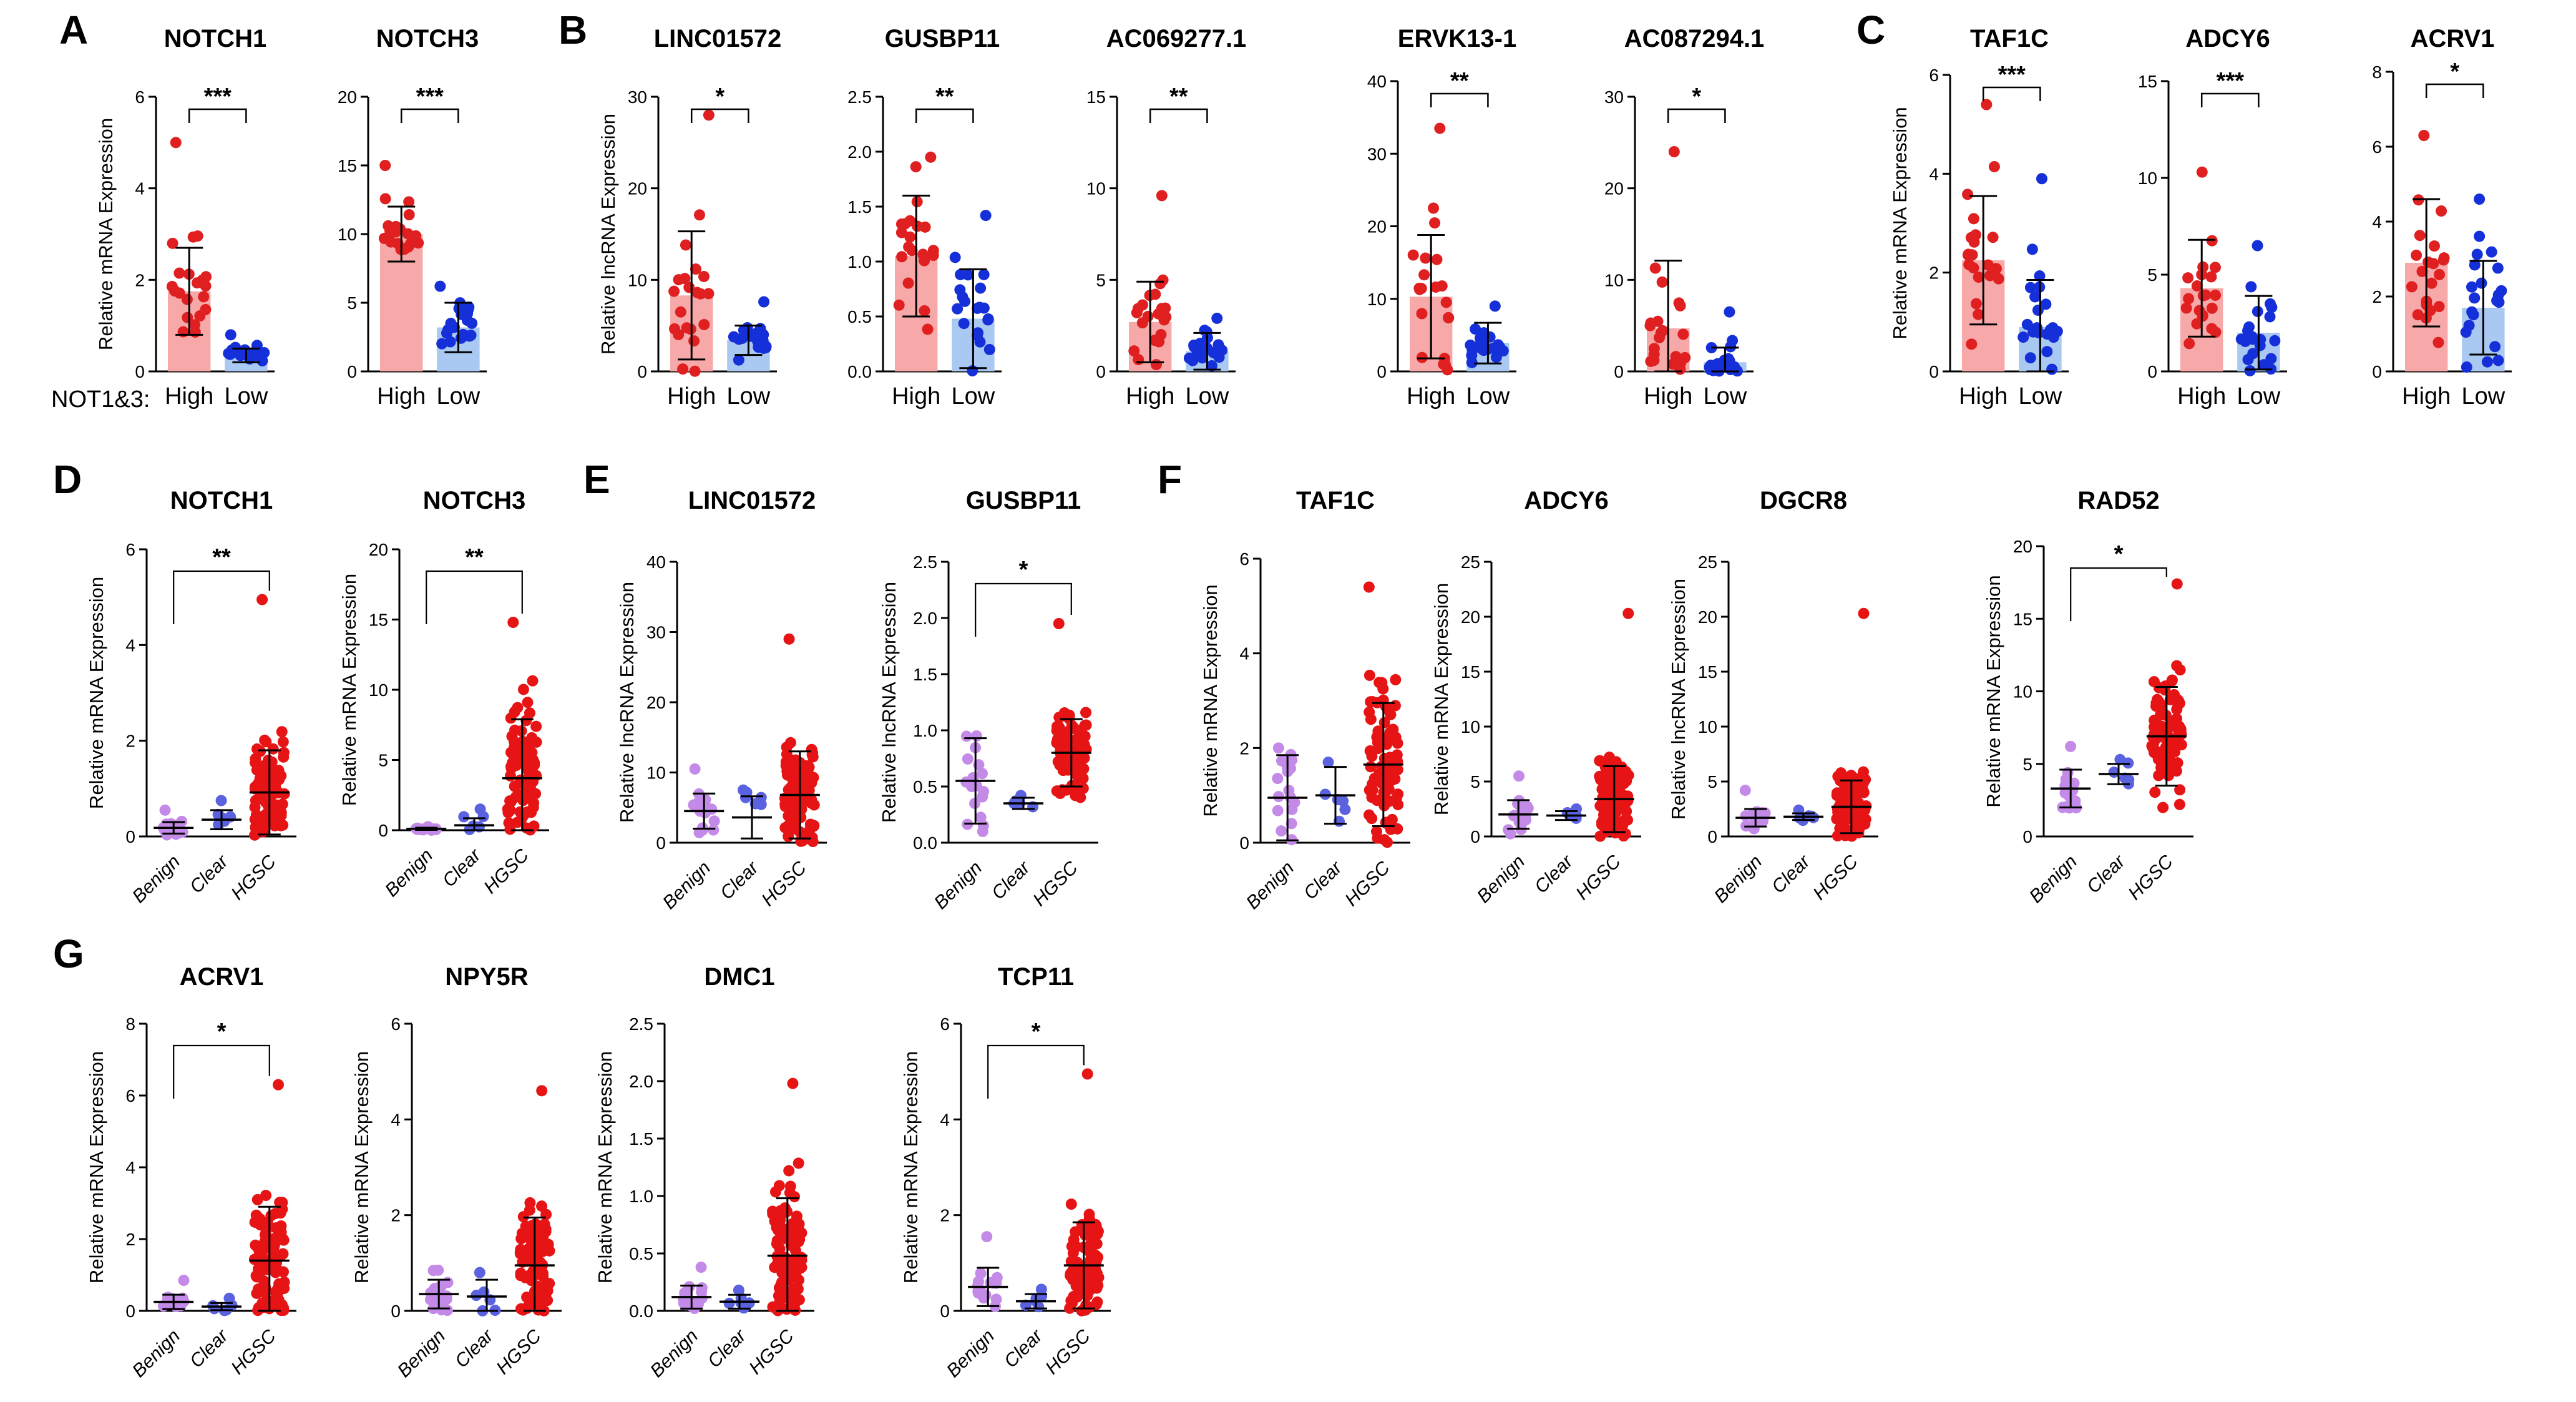 The width and height of the screenshot is (2576, 1402). I want to click on y-tick-label: 0.5, so click(859, 317).